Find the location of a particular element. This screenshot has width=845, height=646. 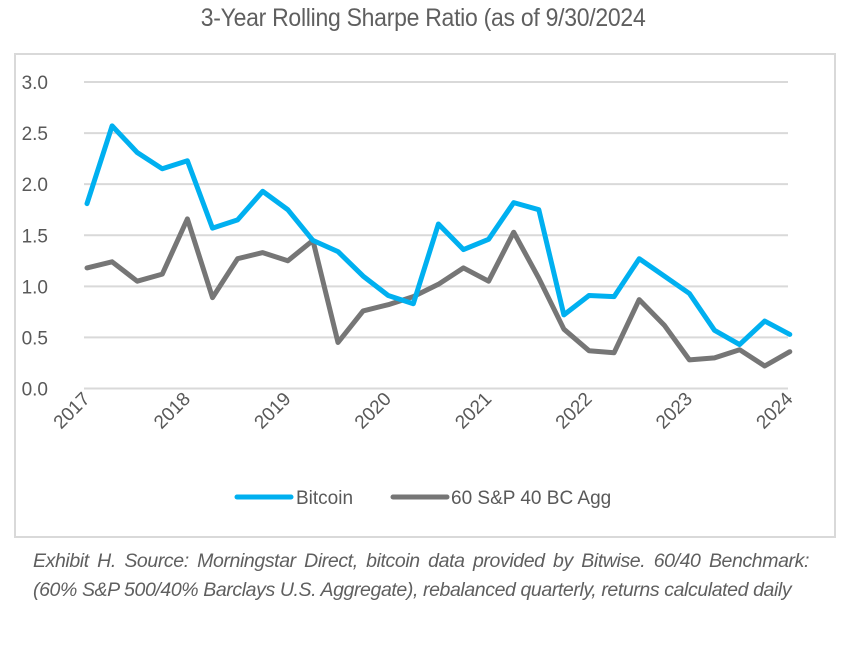

legend-label: Bitcoin is located at coordinates (324, 498).